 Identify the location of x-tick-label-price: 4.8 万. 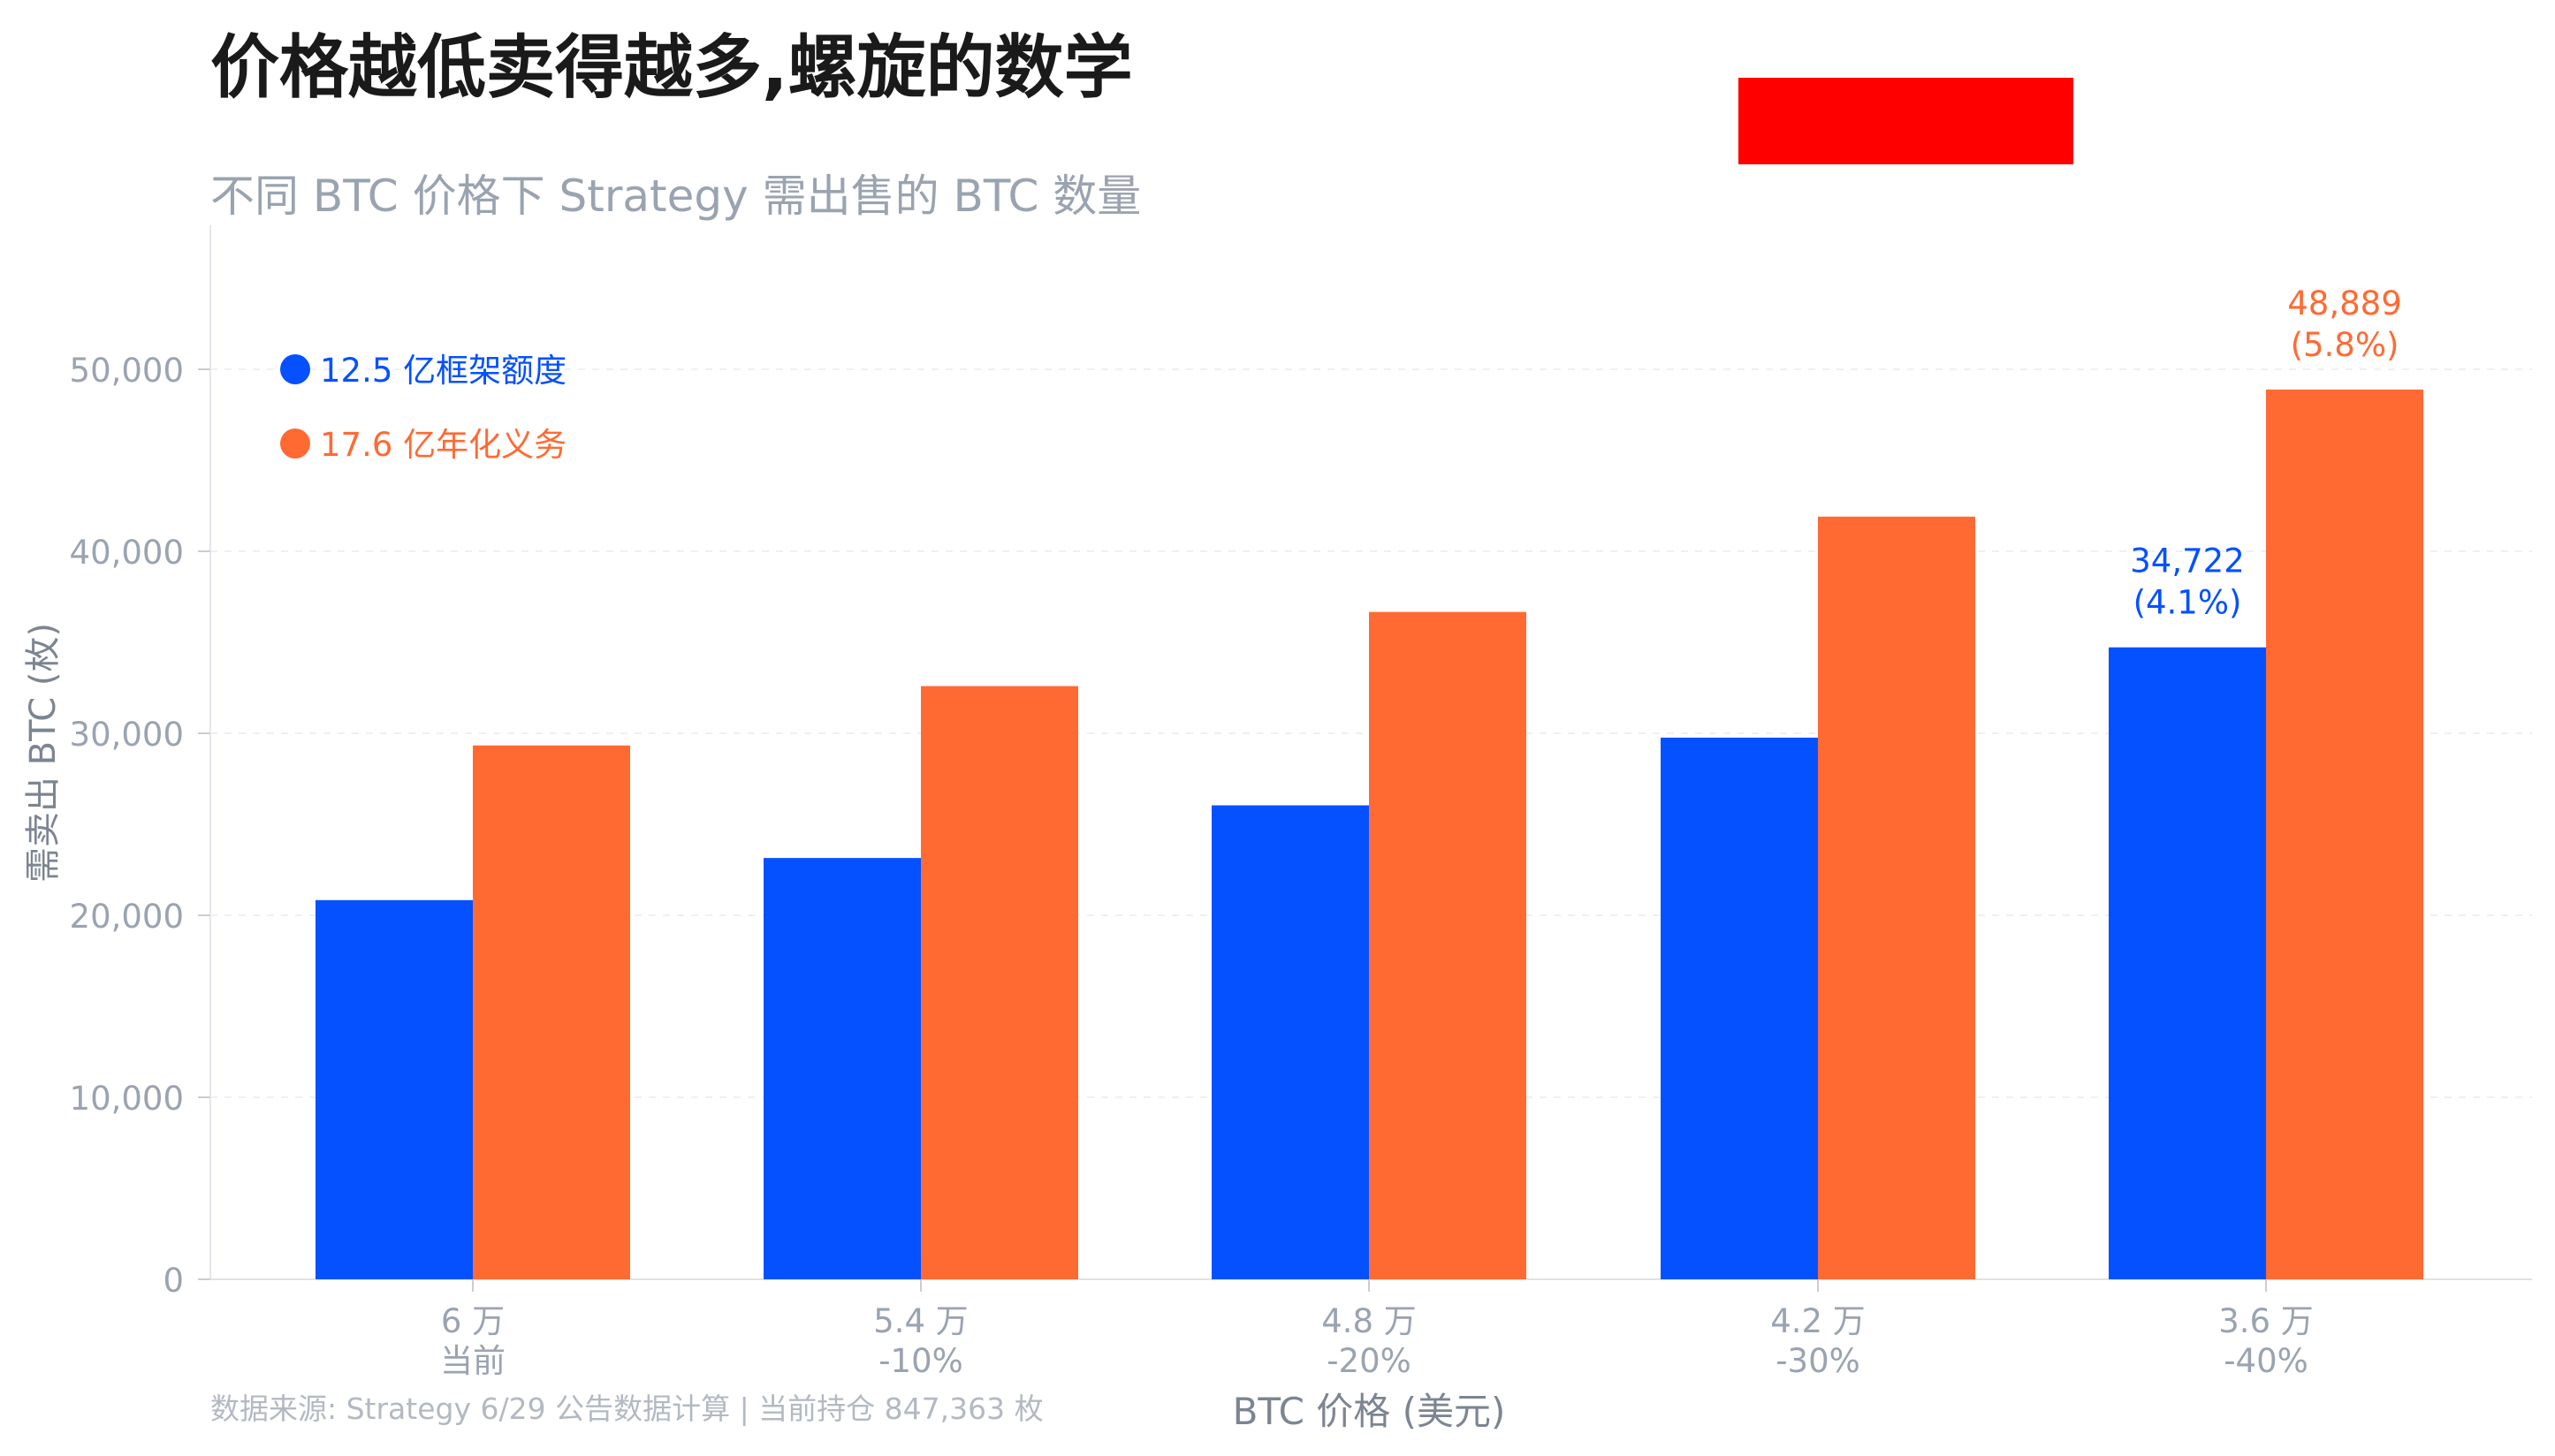
(1369, 1321).